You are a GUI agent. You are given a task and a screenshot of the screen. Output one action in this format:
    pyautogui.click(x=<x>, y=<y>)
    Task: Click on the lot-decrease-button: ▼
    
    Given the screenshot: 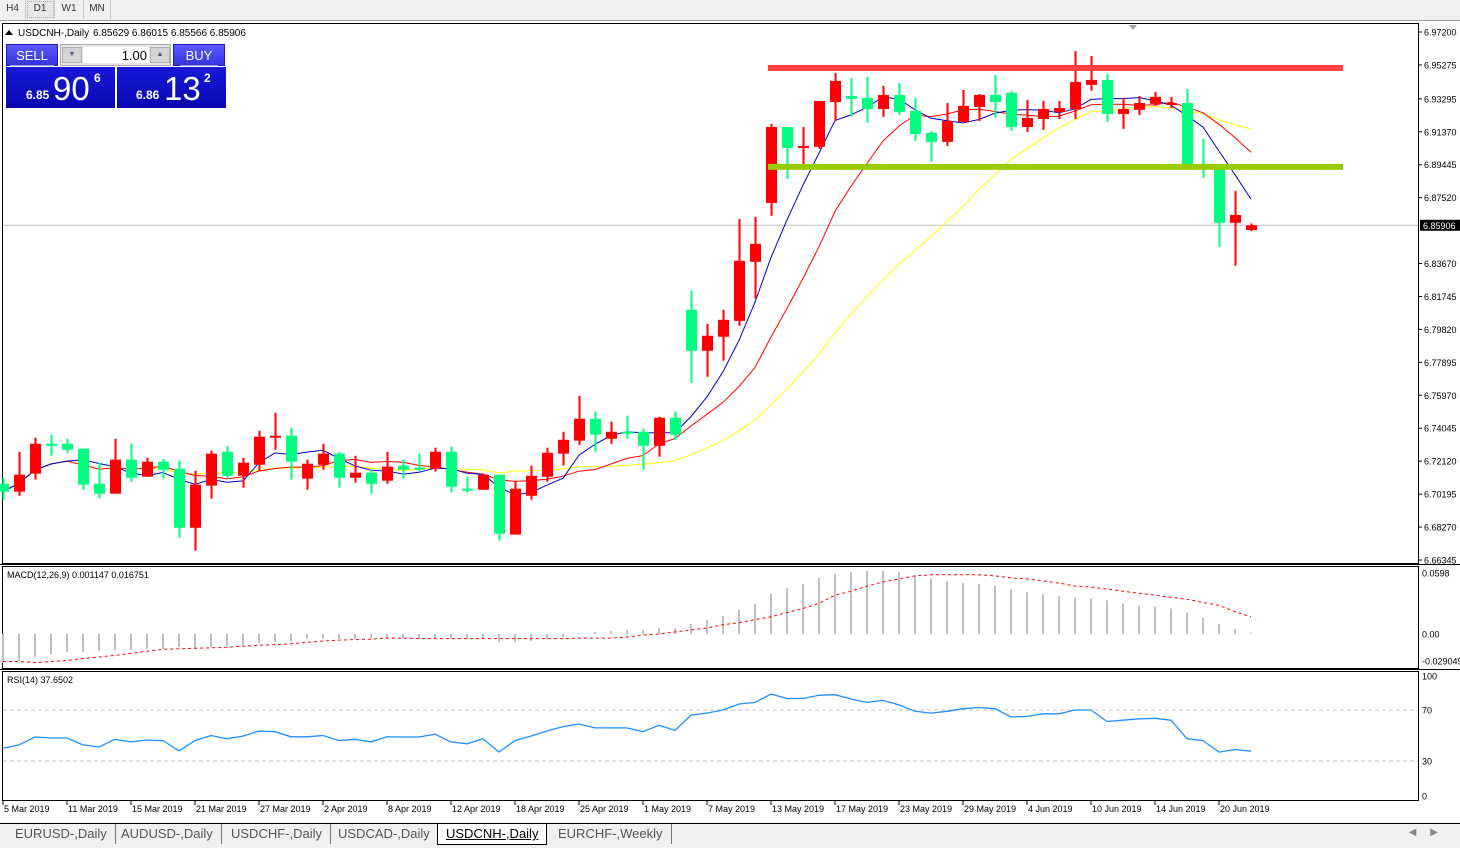 What is the action you would take?
    pyautogui.click(x=72, y=55)
    